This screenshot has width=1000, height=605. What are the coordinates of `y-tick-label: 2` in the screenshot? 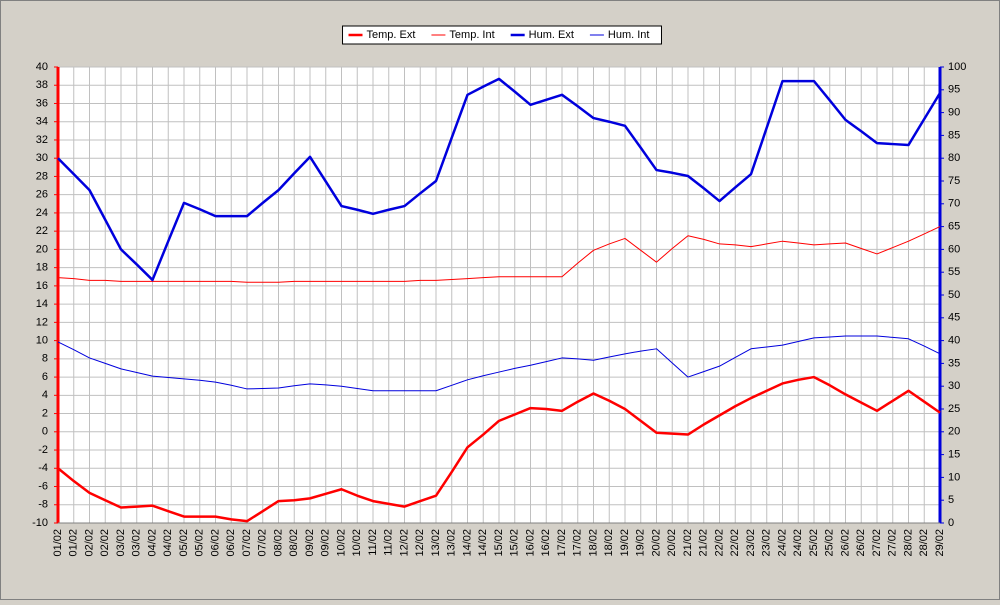 It's located at (45, 413).